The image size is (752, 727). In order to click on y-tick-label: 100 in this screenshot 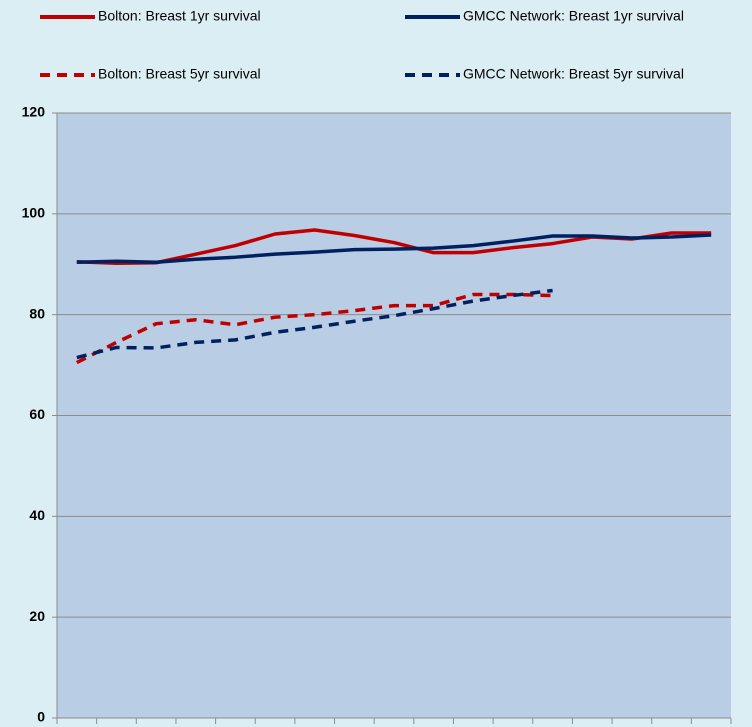, I will do `click(34, 213)`.